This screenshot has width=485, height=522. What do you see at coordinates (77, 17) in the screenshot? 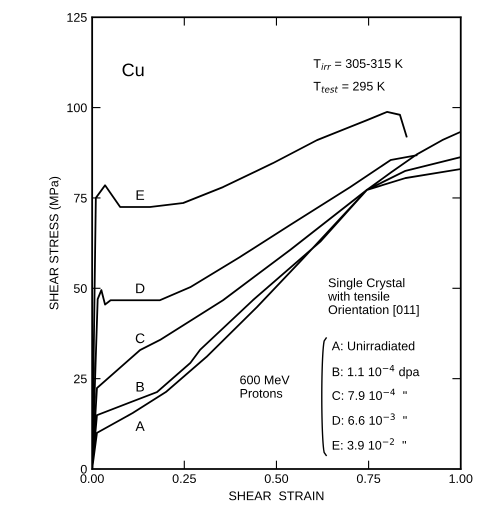
I see `y-tick-label: 125` at bounding box center [77, 17].